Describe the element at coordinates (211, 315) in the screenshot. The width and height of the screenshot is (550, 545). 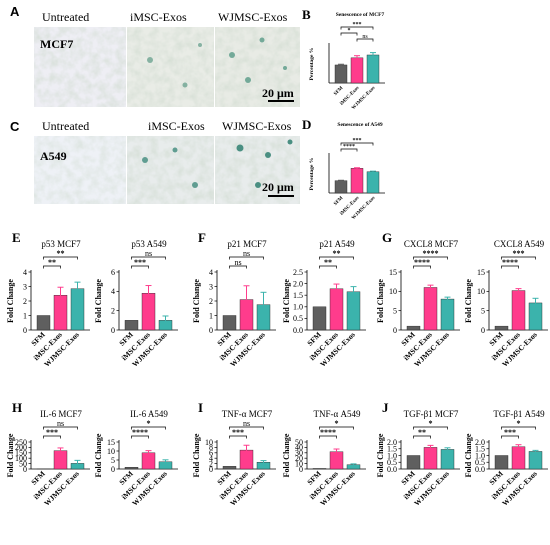
I see `y-tick-label: 1` at that location.